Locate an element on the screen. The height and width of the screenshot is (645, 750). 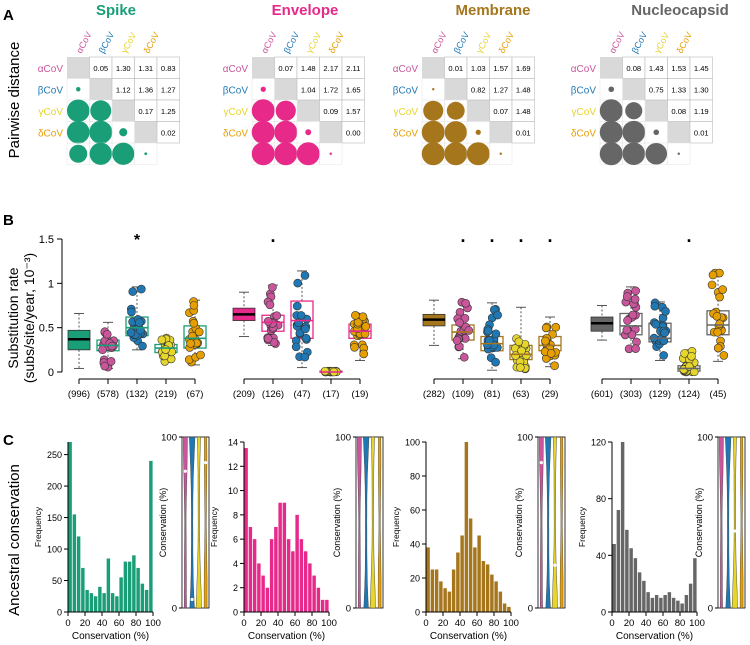
column-label: βCoV is located at coordinates (291, 42).